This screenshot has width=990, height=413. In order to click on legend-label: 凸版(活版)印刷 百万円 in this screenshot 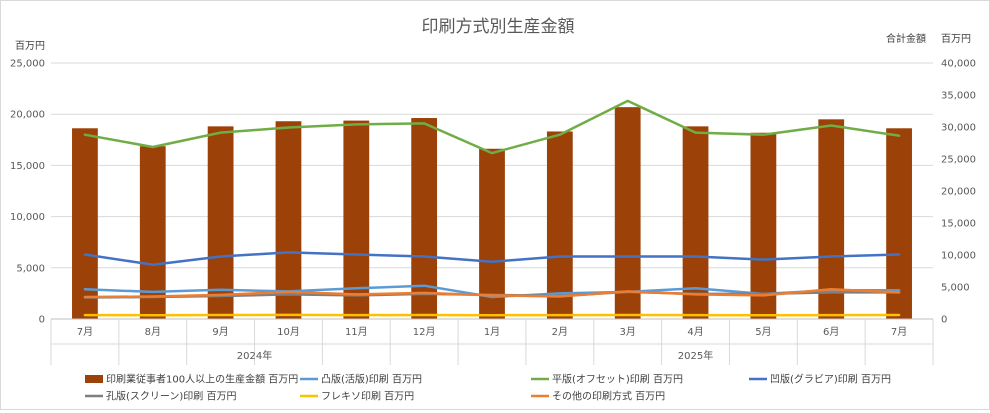, I will do `click(371, 379)`.